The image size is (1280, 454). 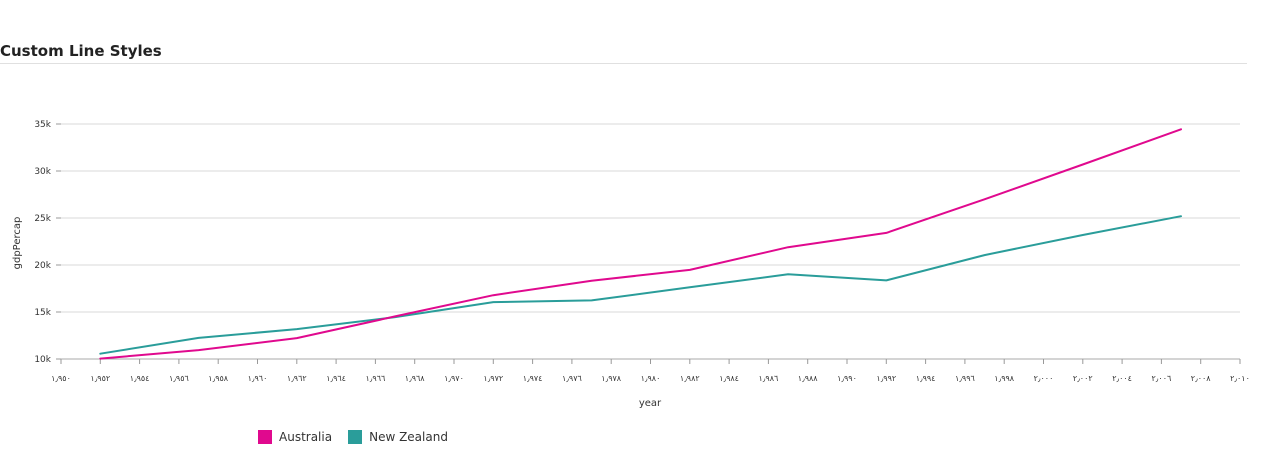 What do you see at coordinates (415, 378) in the screenshot?
I see `x-tick-label: ١٫٩٦٨` at bounding box center [415, 378].